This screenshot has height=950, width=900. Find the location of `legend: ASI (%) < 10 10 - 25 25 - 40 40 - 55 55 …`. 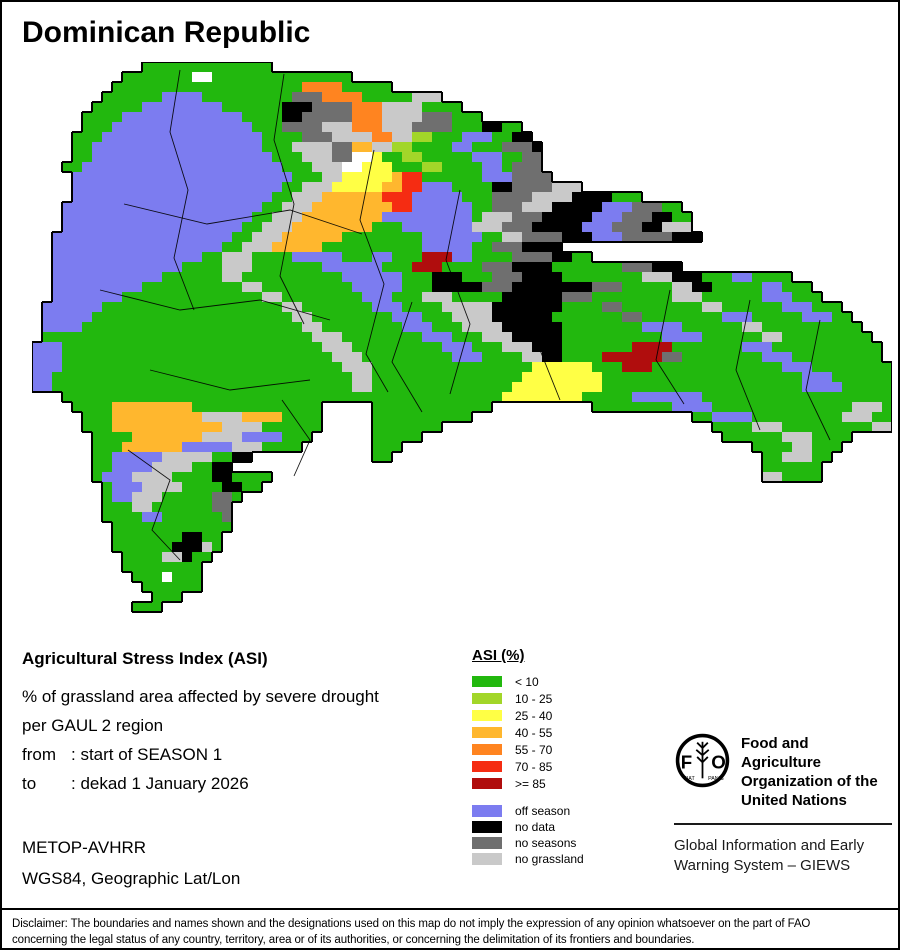

legend: ASI (%) < 10 10 - 25 25 - 40 40 - 55 55 … is located at coordinates (528, 757).